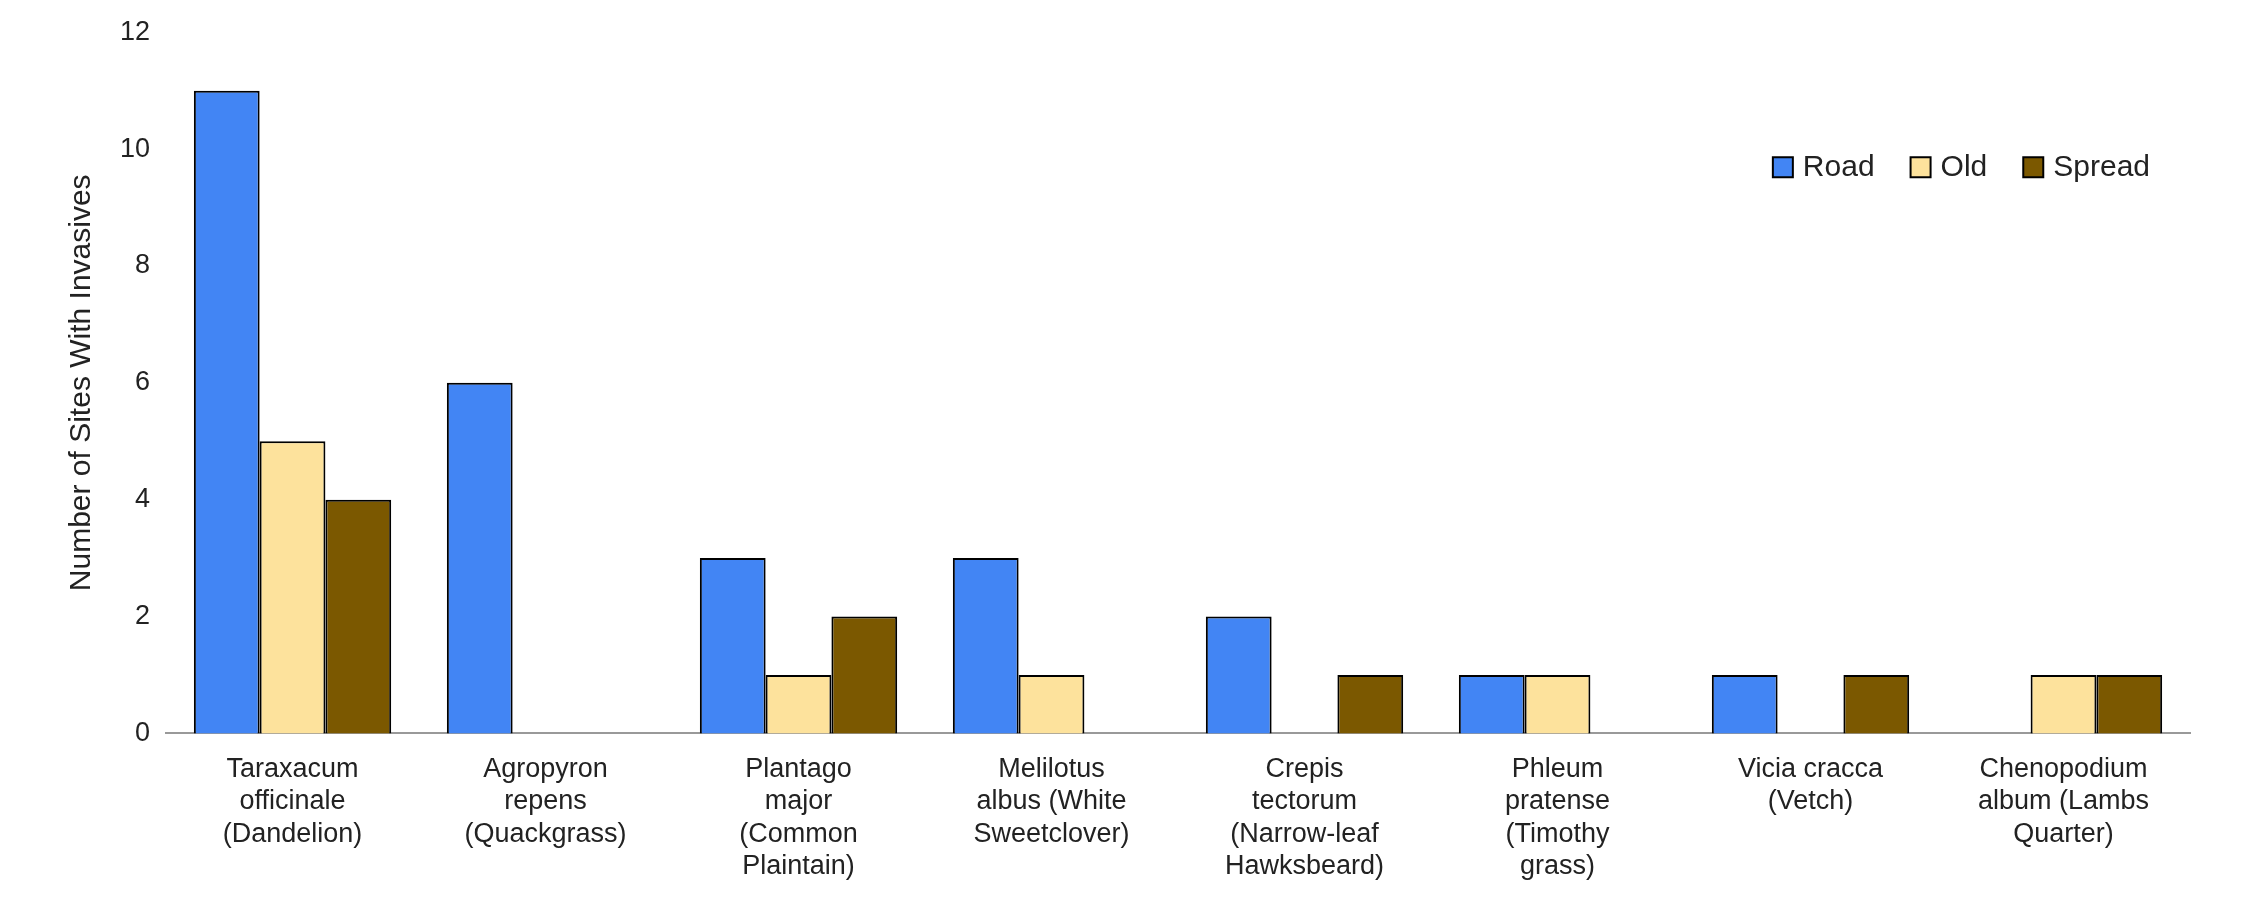  Describe the element at coordinates (143, 498) in the screenshot. I see `y-tick-label: 4` at that location.